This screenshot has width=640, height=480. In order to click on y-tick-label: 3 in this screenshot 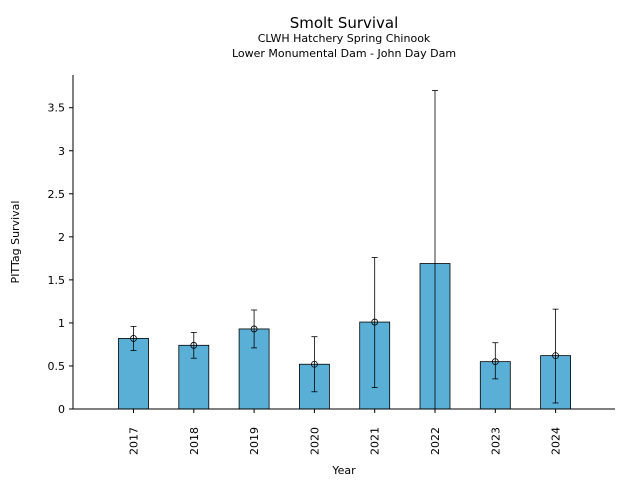, I will do `click(61, 151)`.